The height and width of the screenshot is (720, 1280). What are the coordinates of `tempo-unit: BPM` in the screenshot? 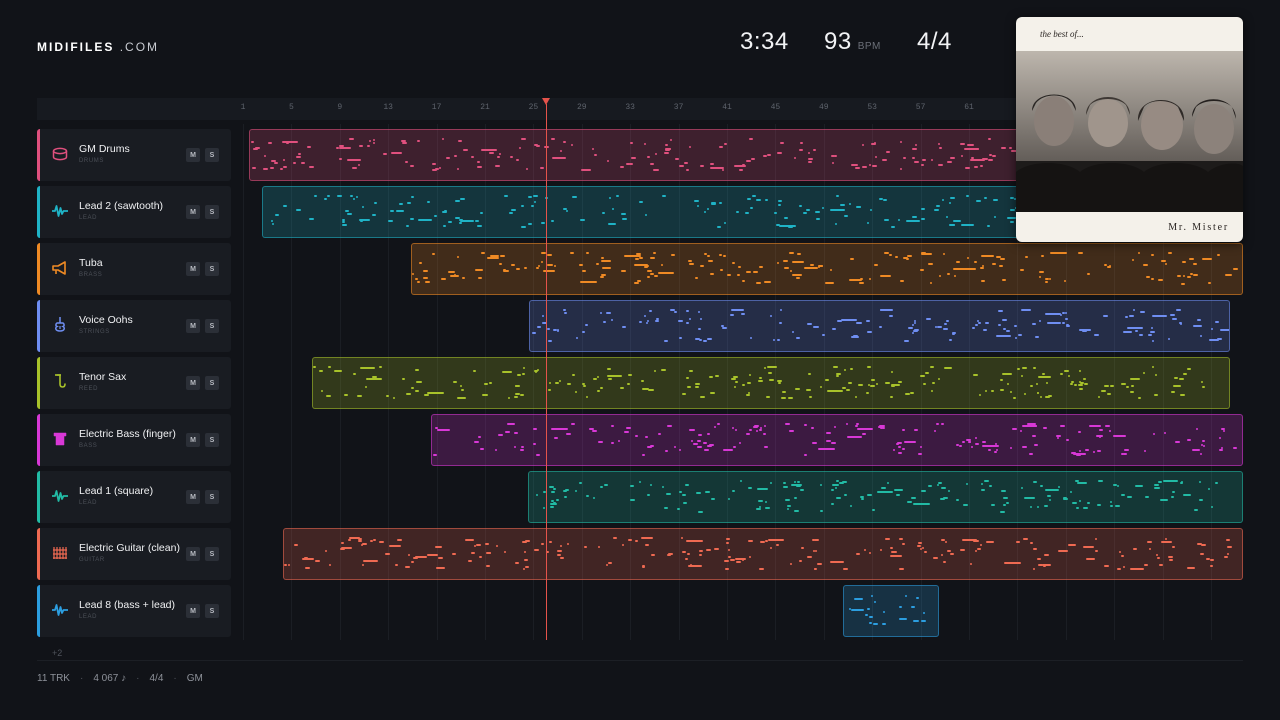 It's located at (869, 46).